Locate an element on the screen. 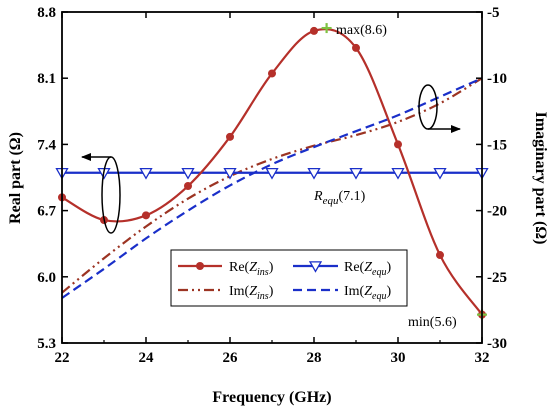  legend-samples is located at coordinates (258, 276).